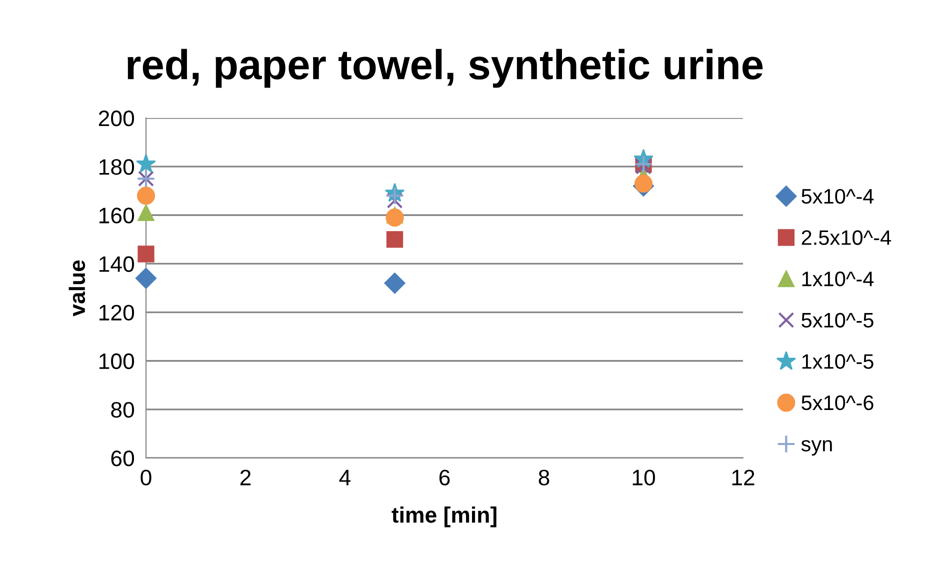 The image size is (942, 579). I want to click on y-tick-label: 200, so click(116, 118).